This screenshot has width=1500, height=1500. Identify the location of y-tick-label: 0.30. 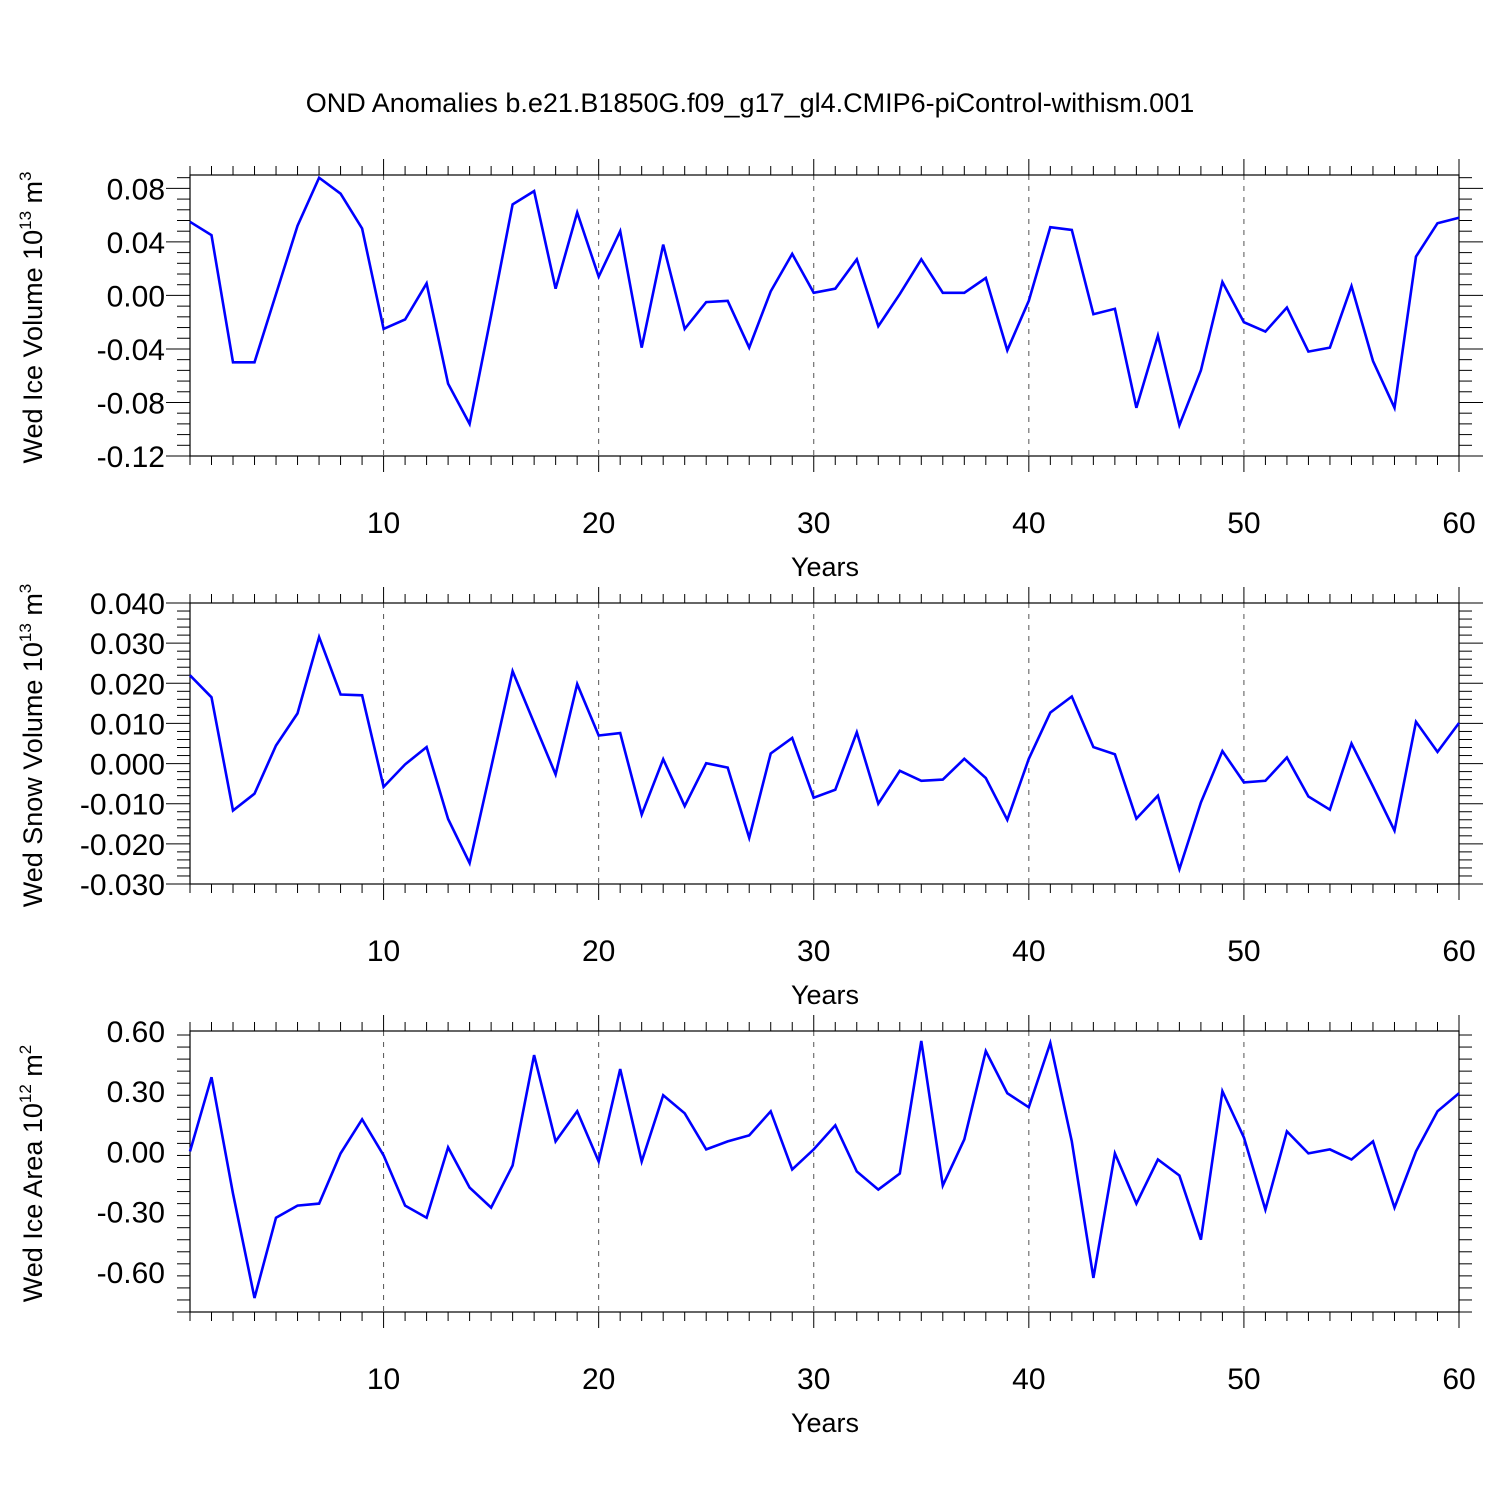
(136, 1092).